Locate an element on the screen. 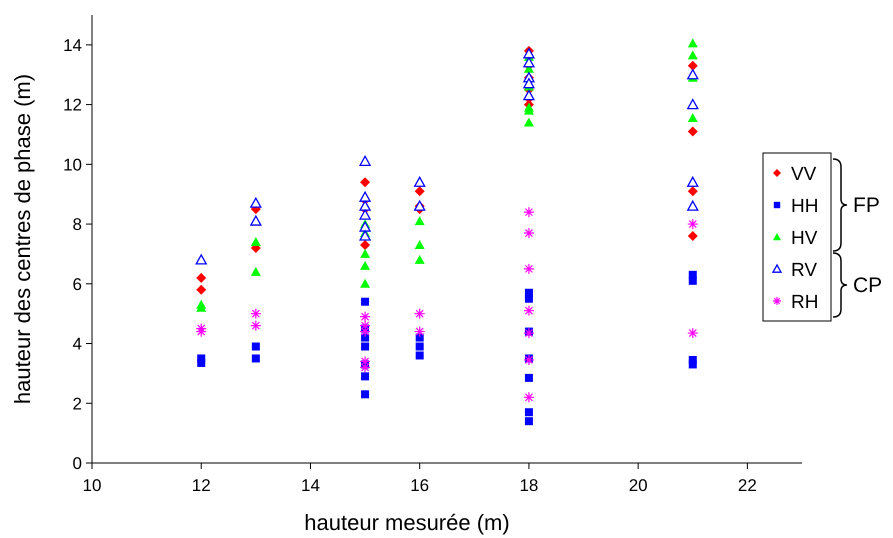 The height and width of the screenshot is (538, 893). legend-label: HV is located at coordinates (804, 238).